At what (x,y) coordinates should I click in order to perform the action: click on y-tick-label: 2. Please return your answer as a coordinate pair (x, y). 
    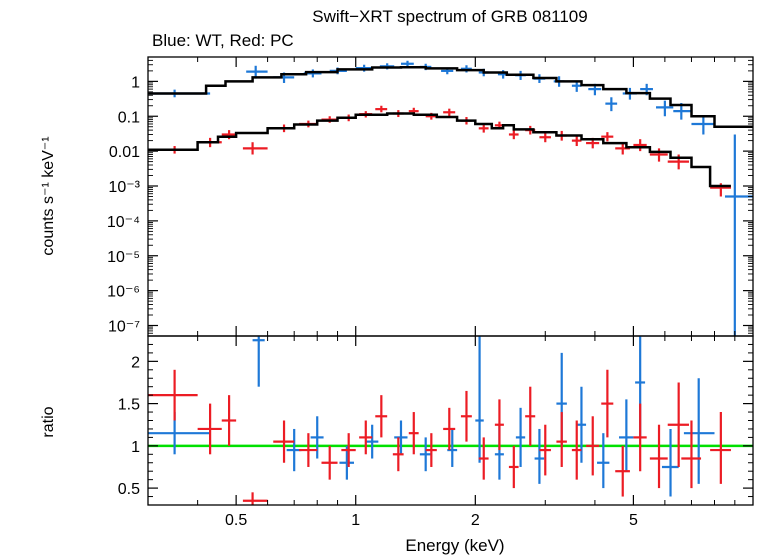
    Looking at the image, I should click on (135, 362).